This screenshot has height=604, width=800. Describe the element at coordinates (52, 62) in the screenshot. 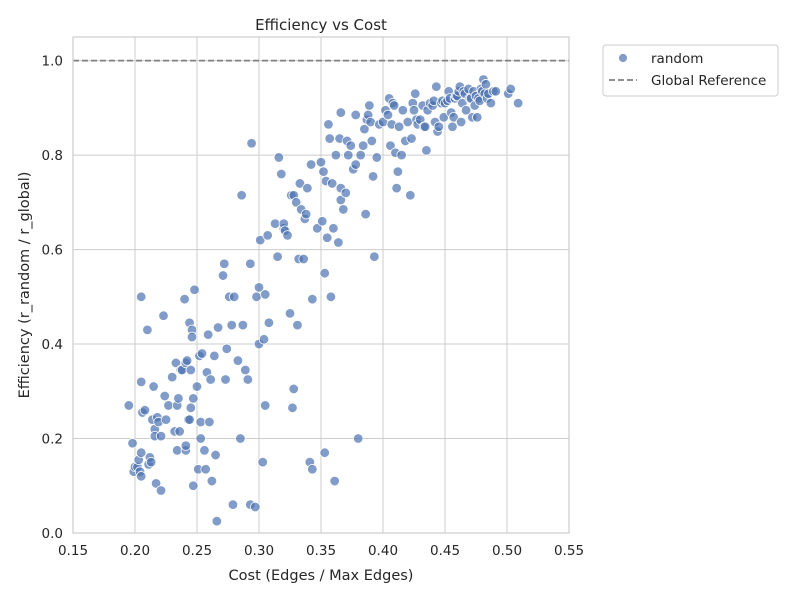

I see `y-tick-label: 1.0` at that location.